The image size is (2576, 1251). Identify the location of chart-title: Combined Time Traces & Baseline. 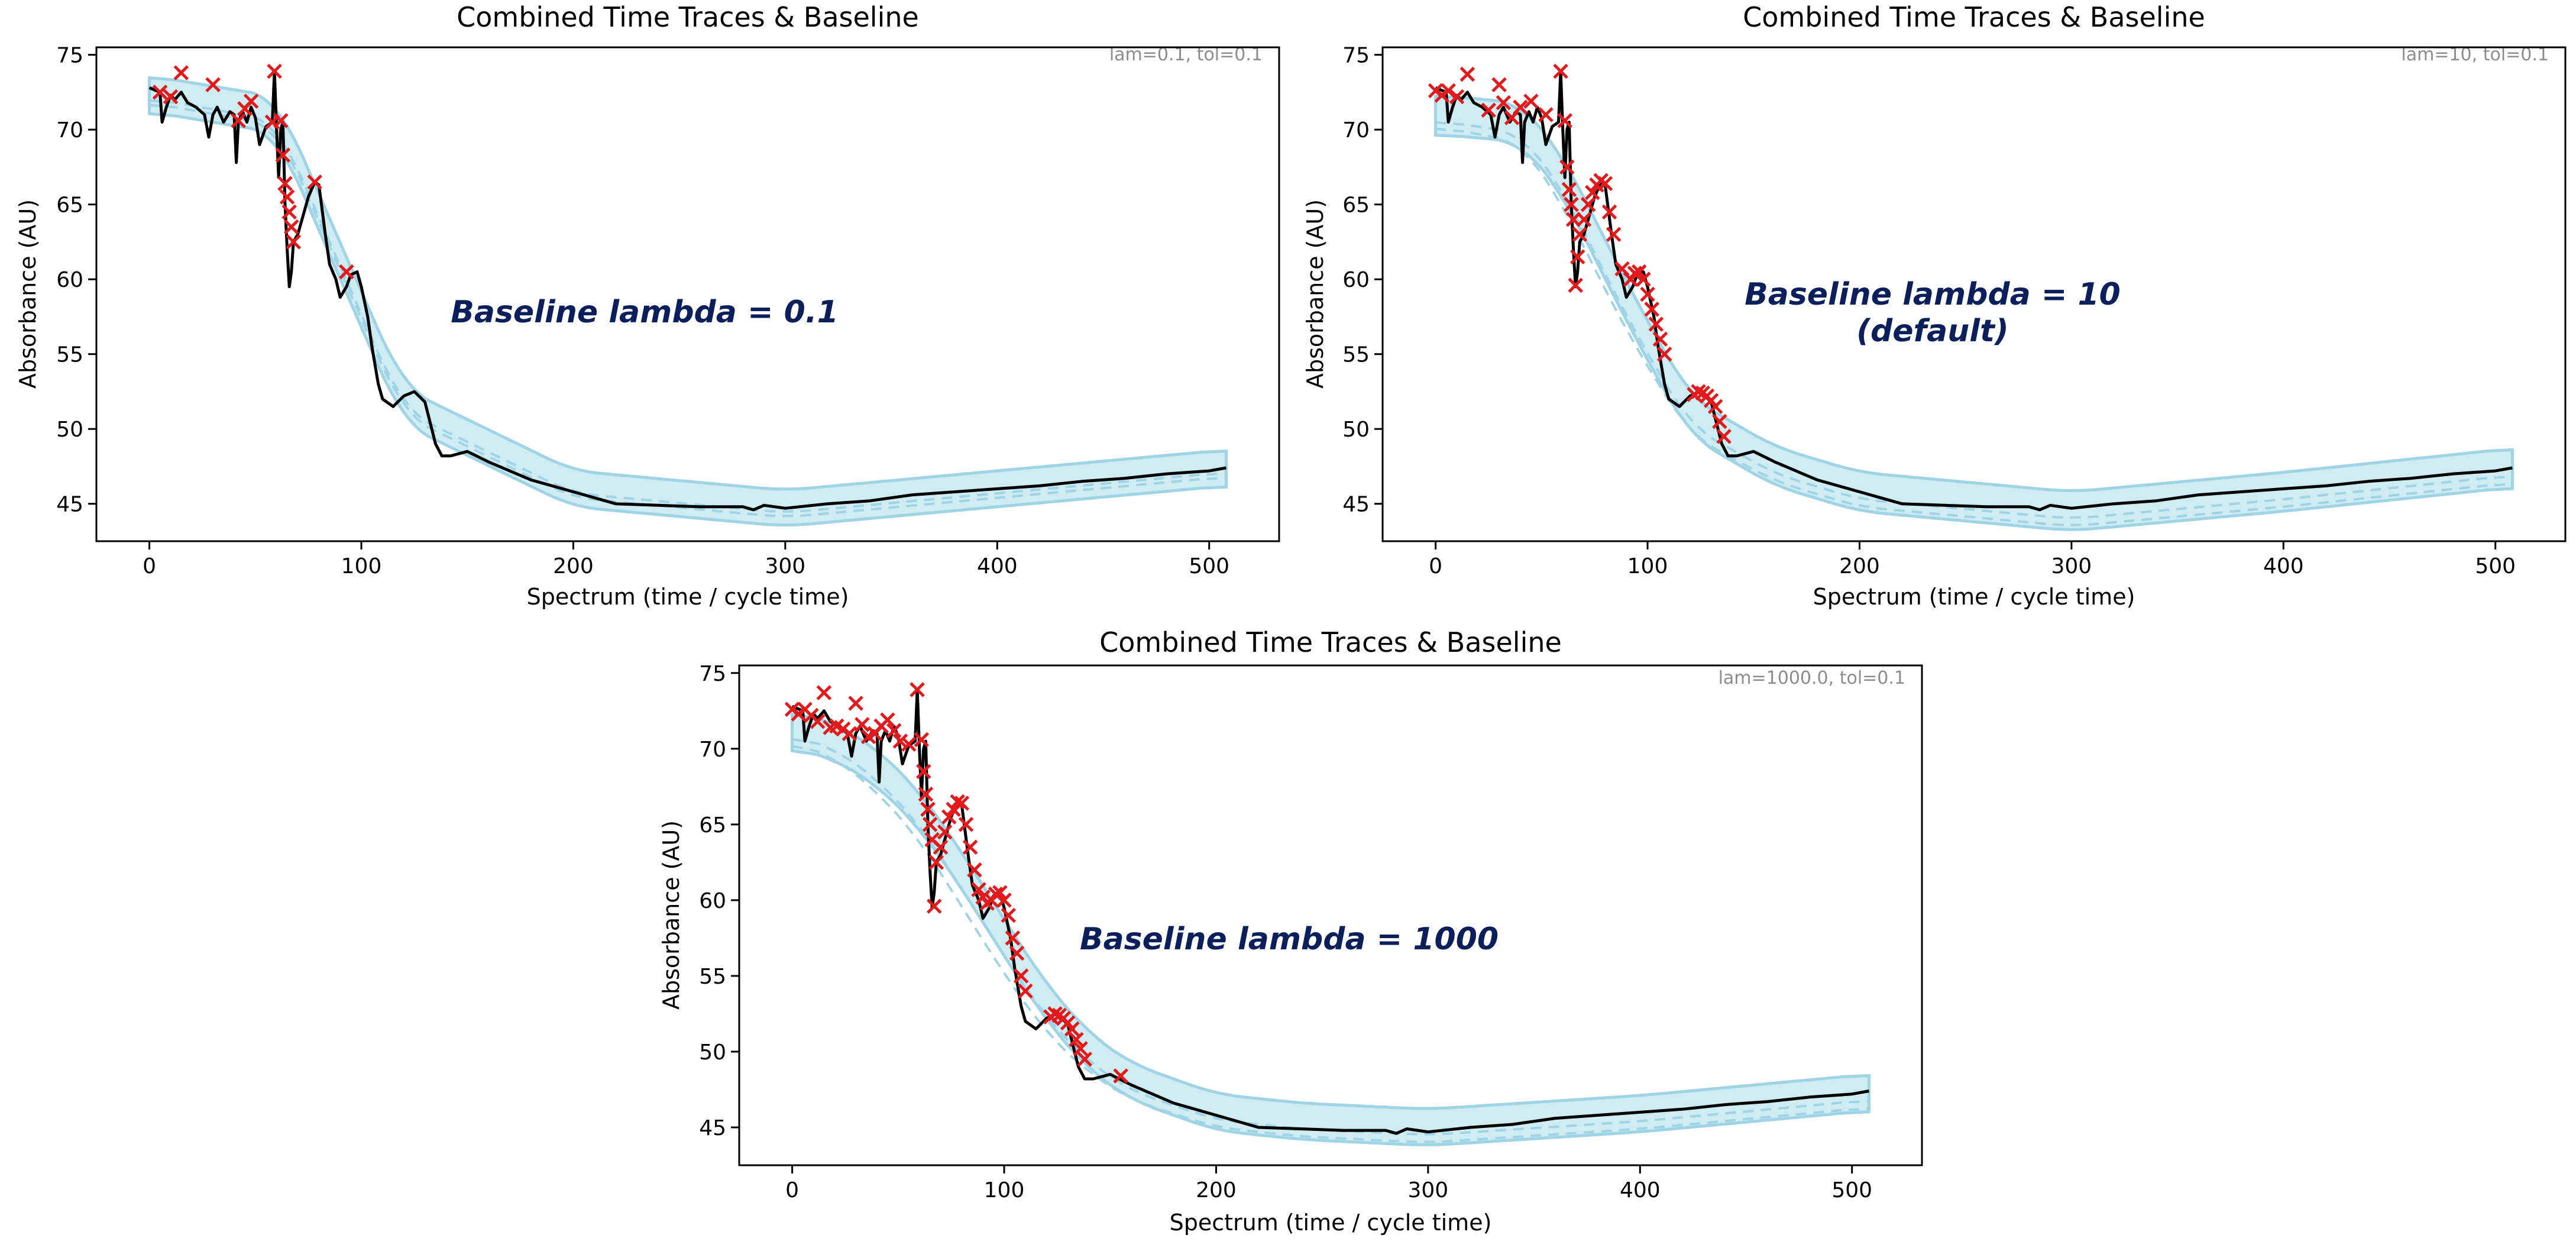
(1974, 17).